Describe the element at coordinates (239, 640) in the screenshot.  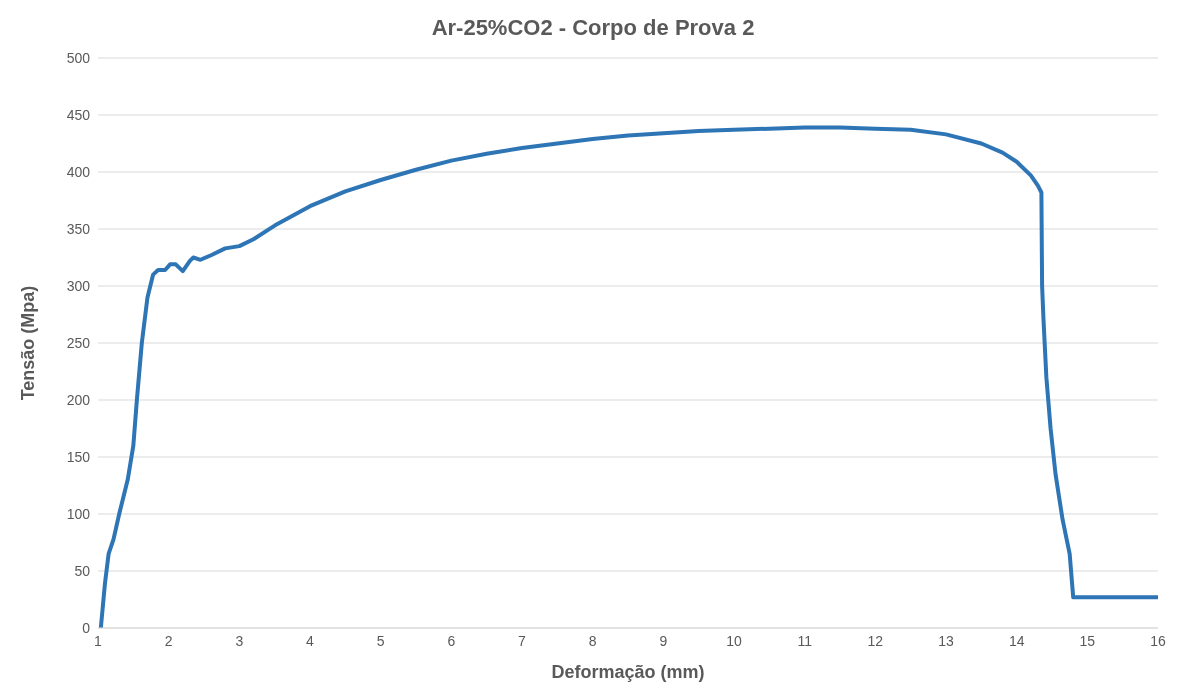
I see `x-tick-label: 3` at that location.